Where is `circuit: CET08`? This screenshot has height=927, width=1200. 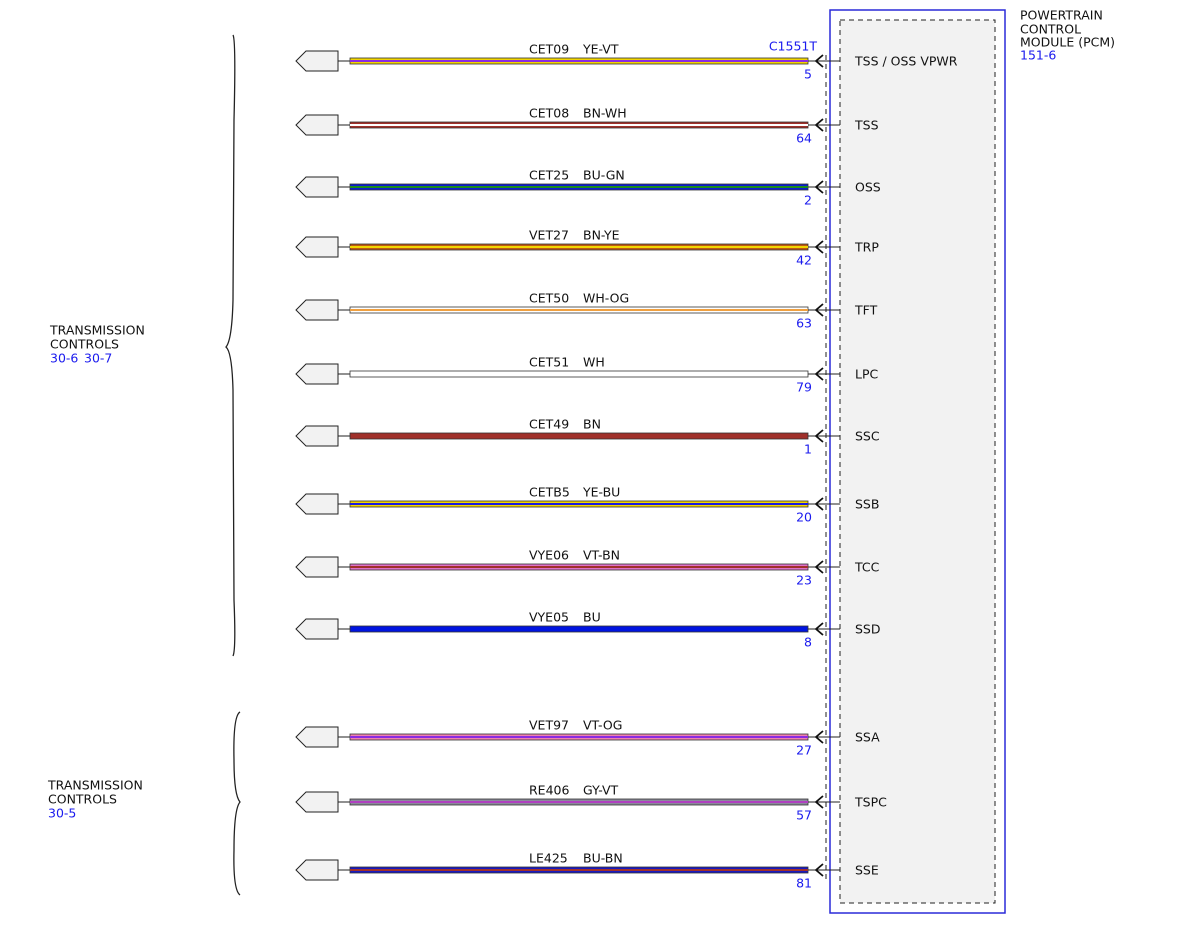 circuit: CET08 is located at coordinates (549, 113).